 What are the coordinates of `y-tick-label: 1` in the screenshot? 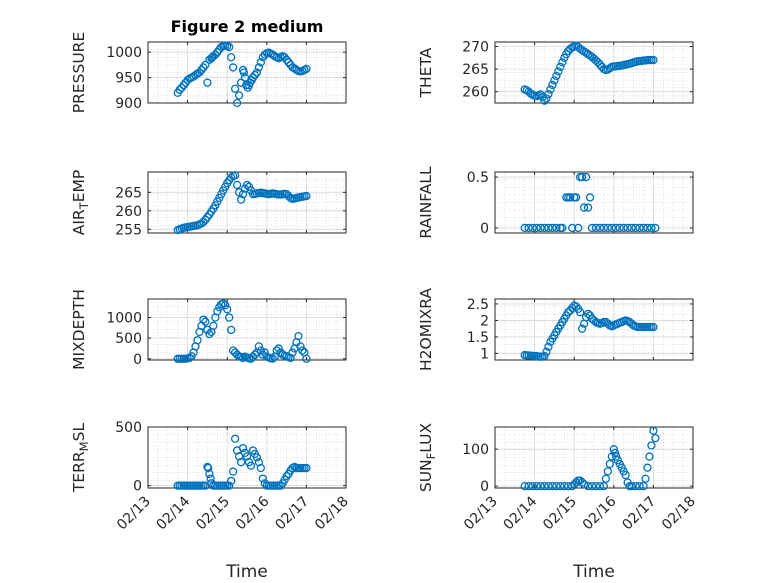 It's located at (484, 354).